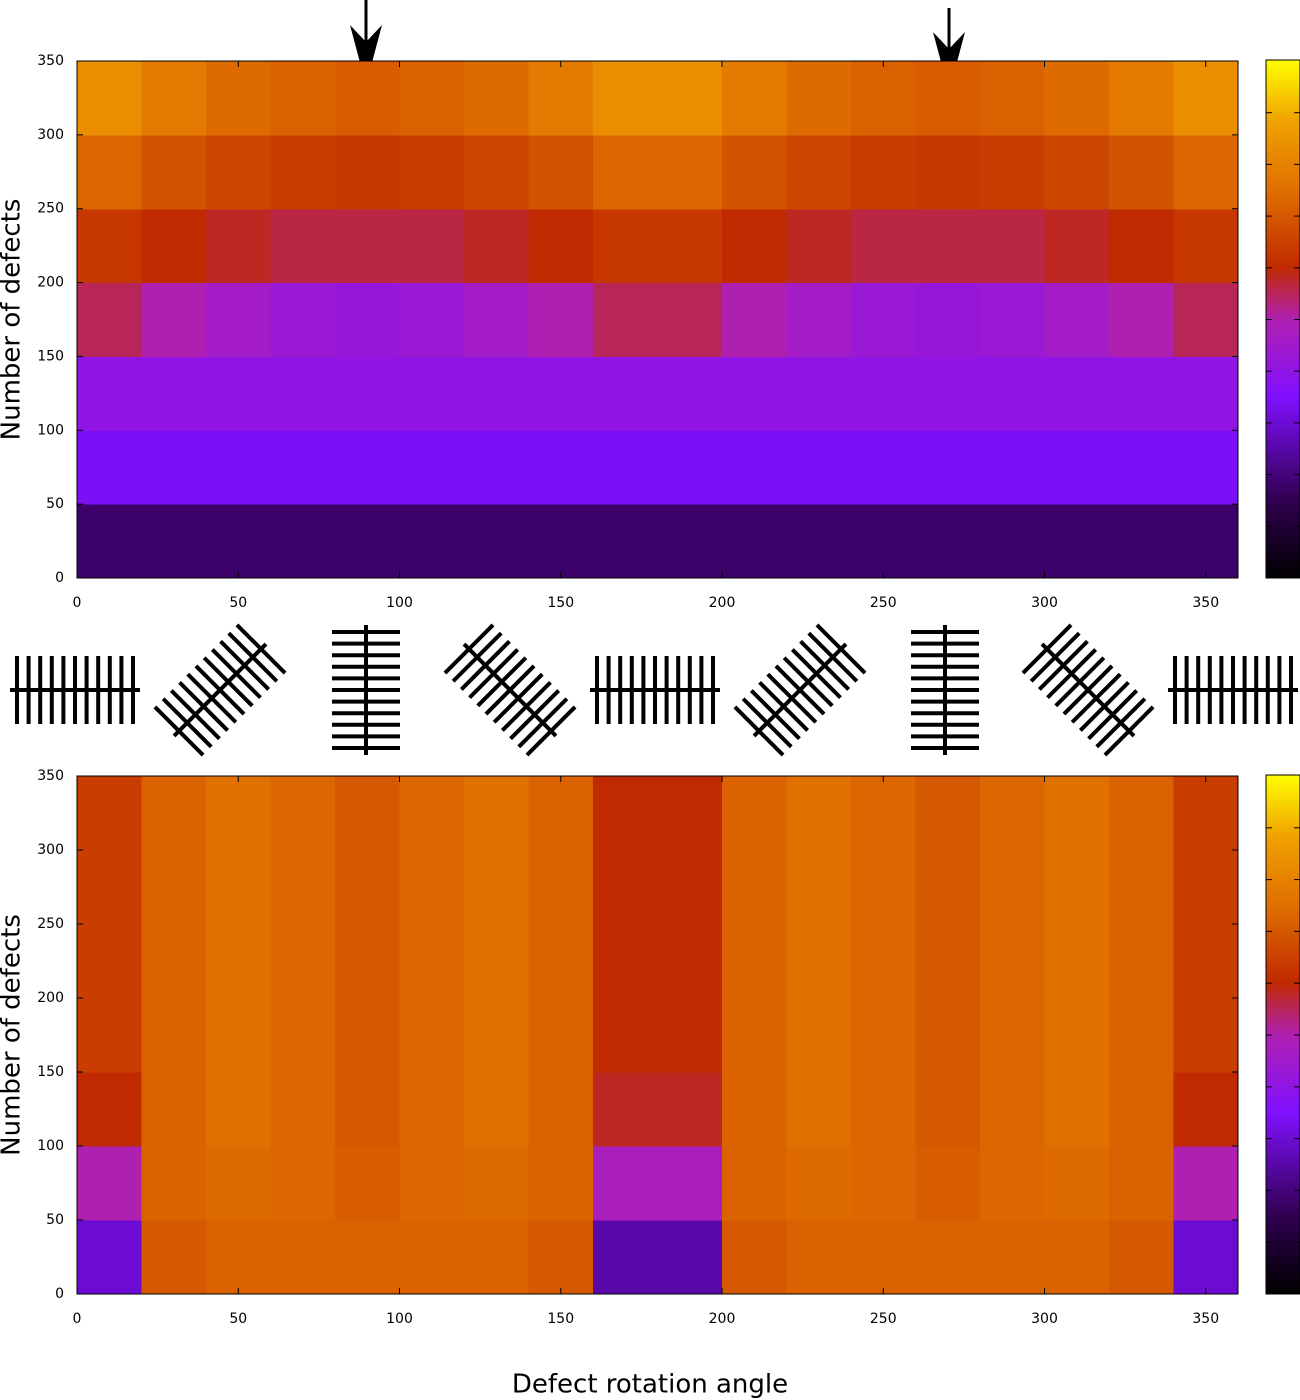 Image resolution: width=1300 pixels, height=1400 pixels. Describe the element at coordinates (59, 578) in the screenshot. I see `y-tick-label: 0` at that location.